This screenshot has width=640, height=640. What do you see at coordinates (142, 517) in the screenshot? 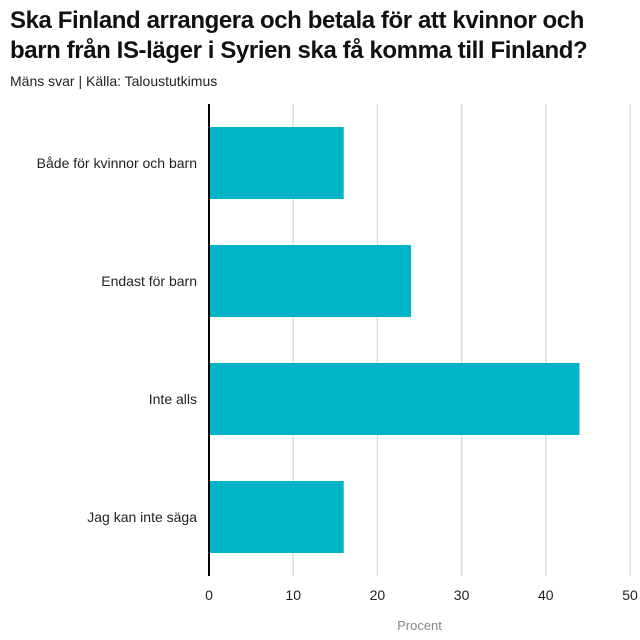
I see `category-label: Jag kan inte säga` at bounding box center [142, 517].